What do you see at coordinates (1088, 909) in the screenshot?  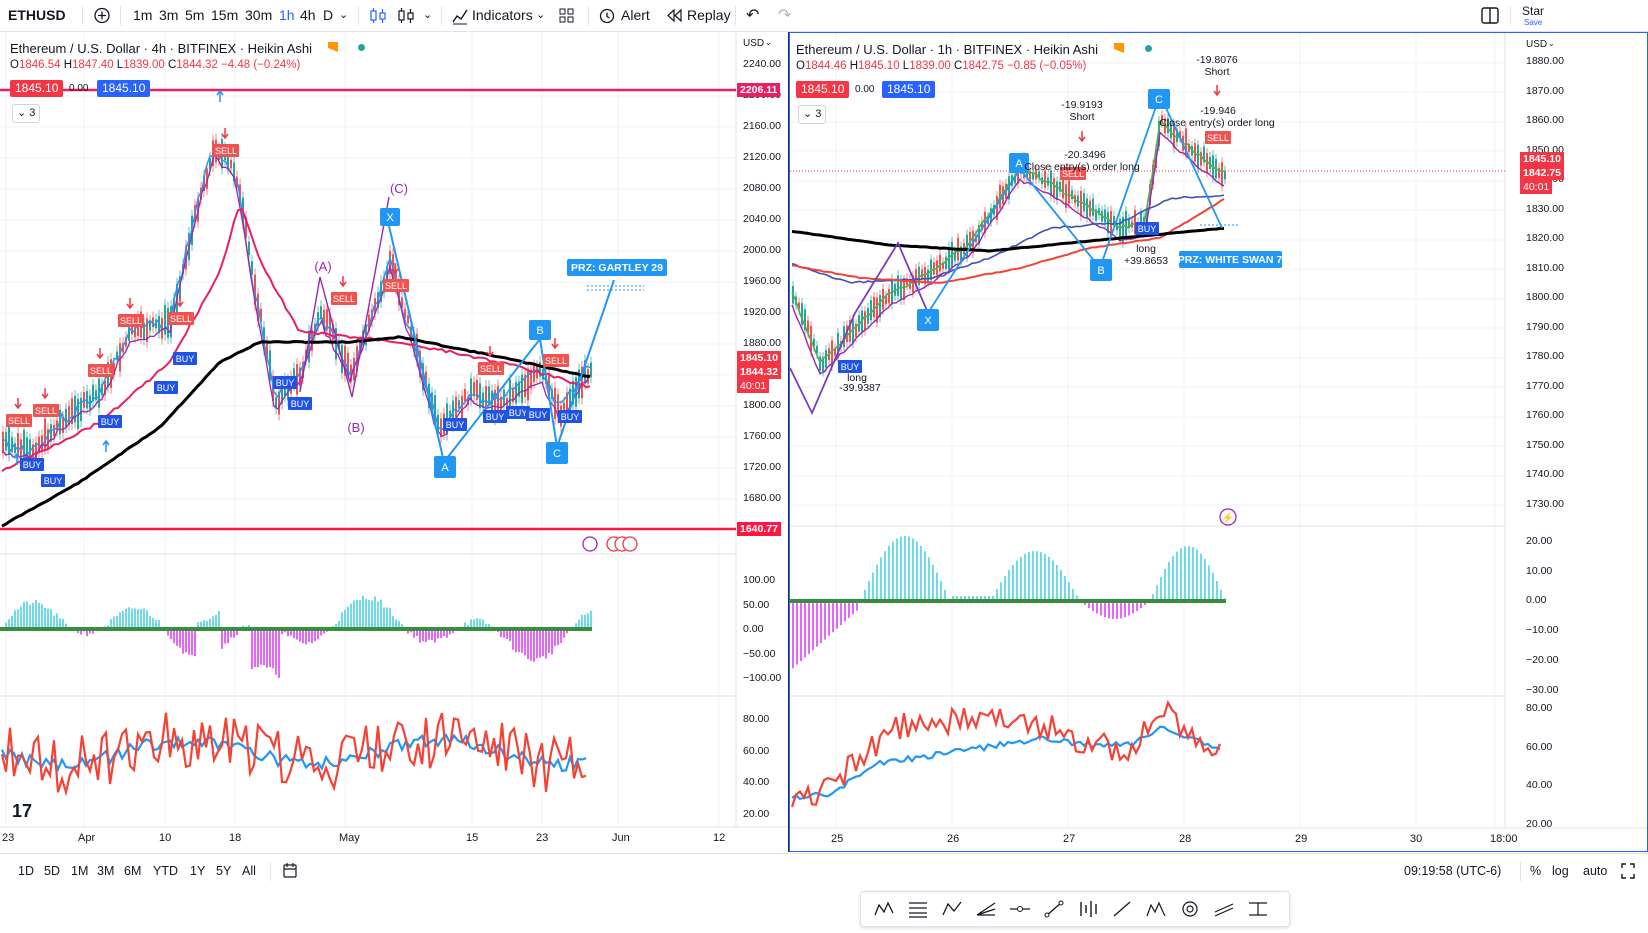 I see `long-position-icon` at bounding box center [1088, 909].